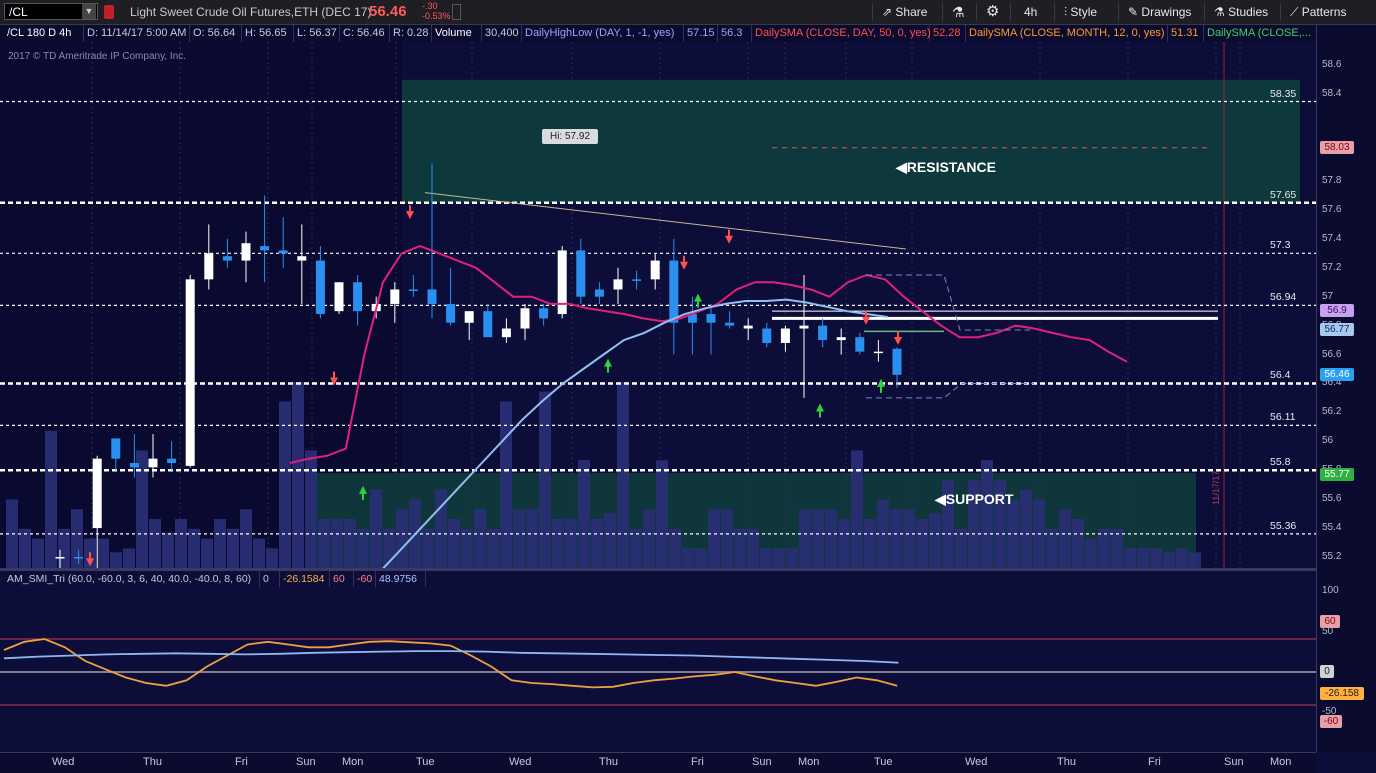 This screenshot has width=1376, height=773. What do you see at coordinates (993, 11) in the screenshot?
I see `gear-icon: ⚙` at bounding box center [993, 11].